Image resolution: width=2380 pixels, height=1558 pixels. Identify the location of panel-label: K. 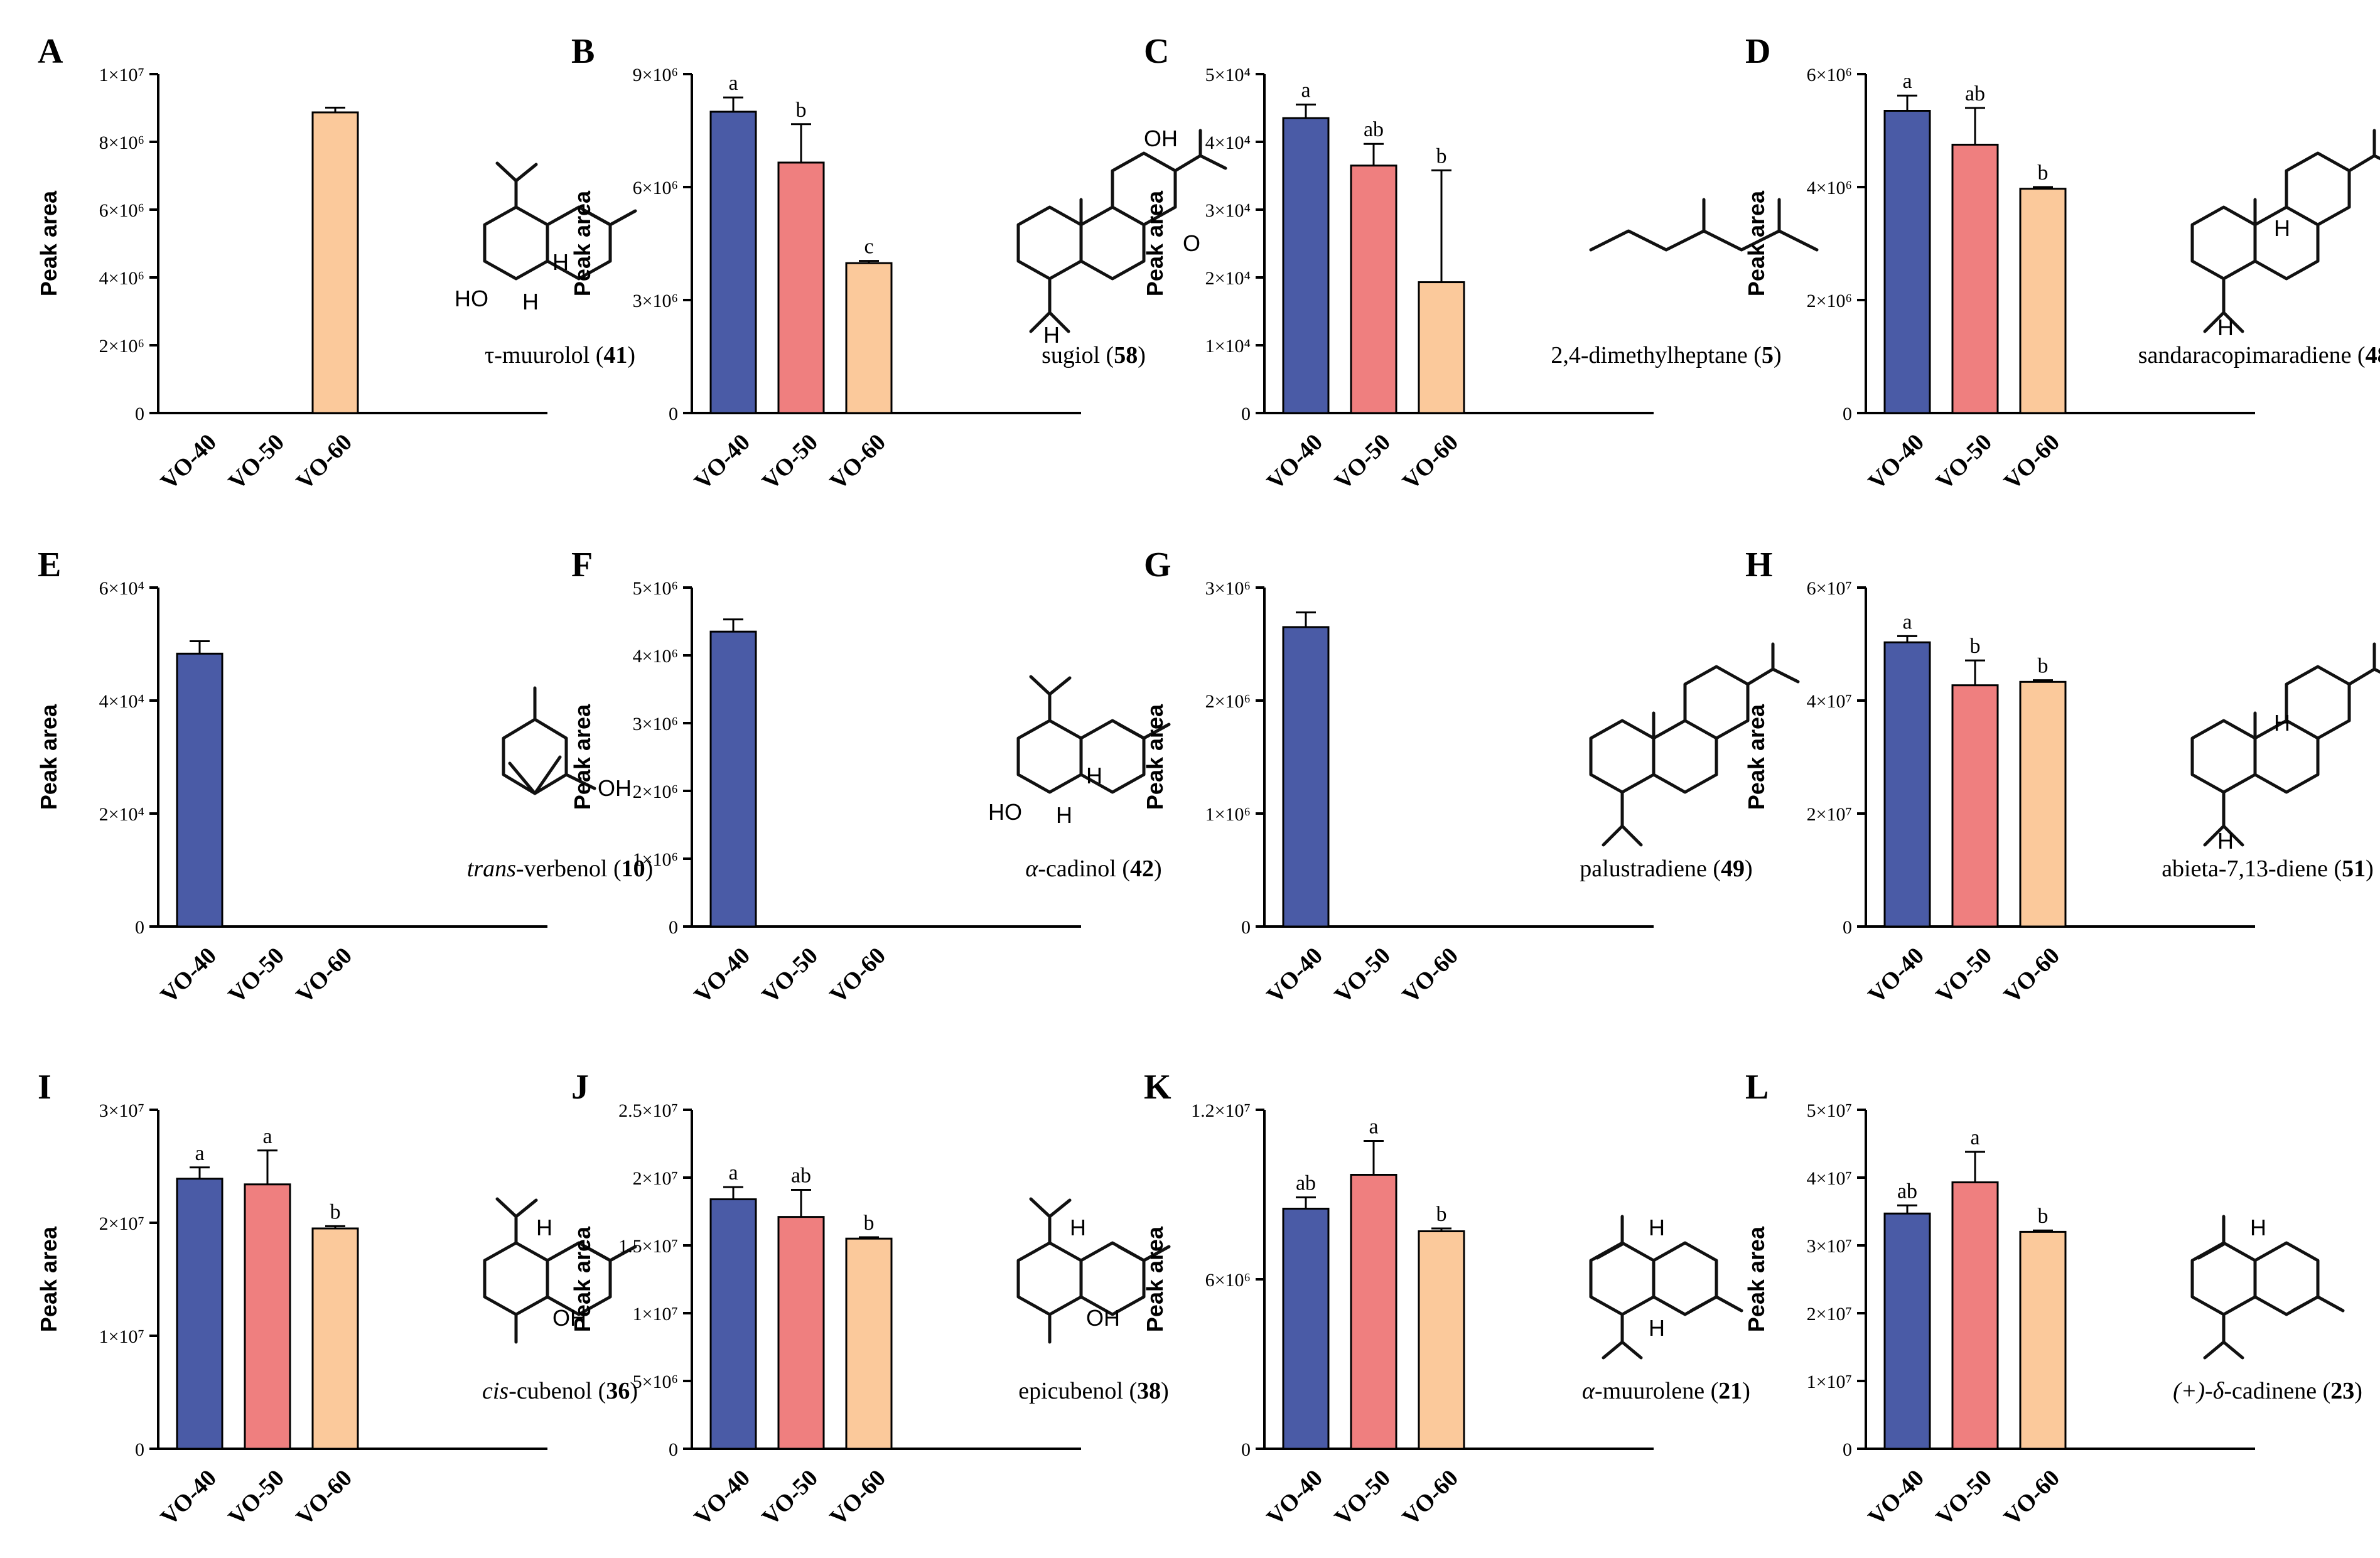
(1157, 1087).